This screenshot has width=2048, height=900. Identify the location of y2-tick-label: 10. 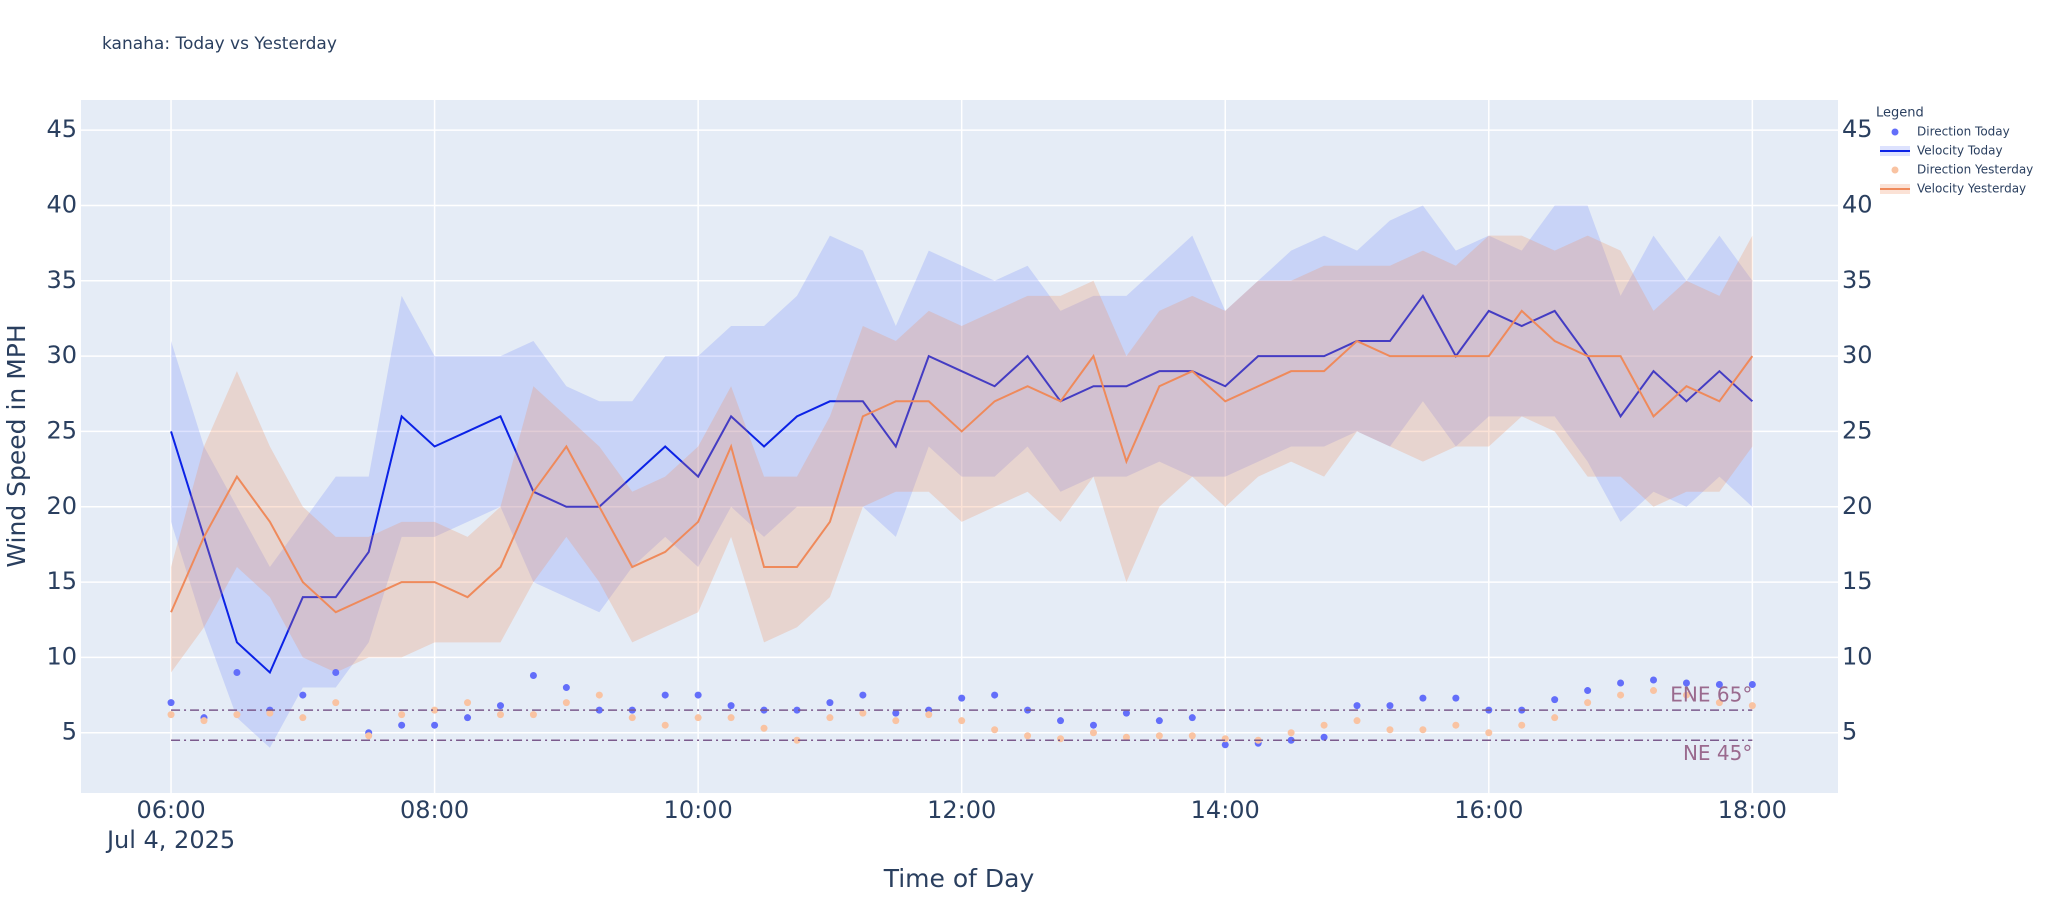
(1857, 656).